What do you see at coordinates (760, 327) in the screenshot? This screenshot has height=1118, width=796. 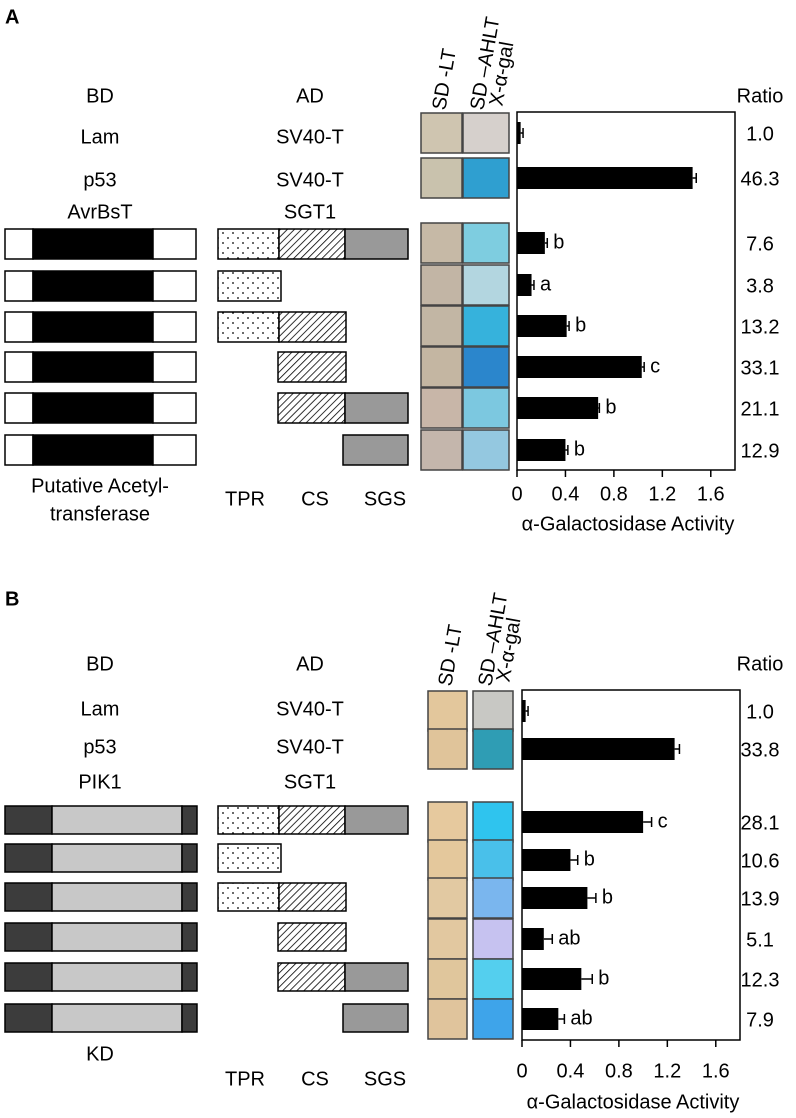 I see `ratio: 13.2` at bounding box center [760, 327].